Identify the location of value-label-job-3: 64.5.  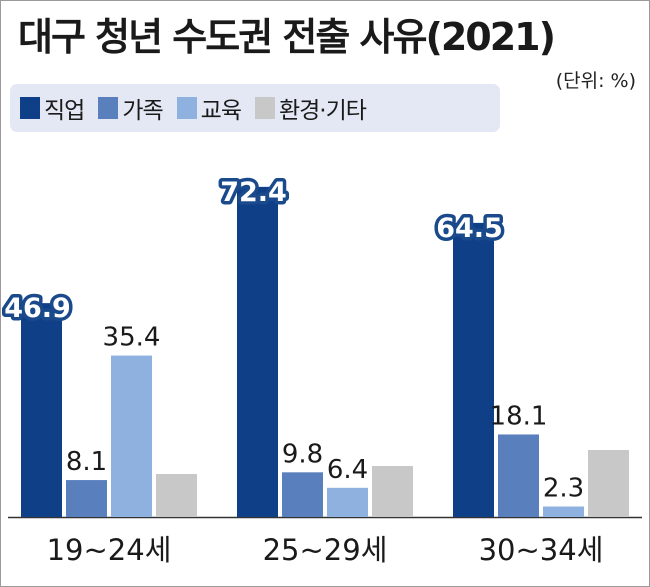
(469, 228).